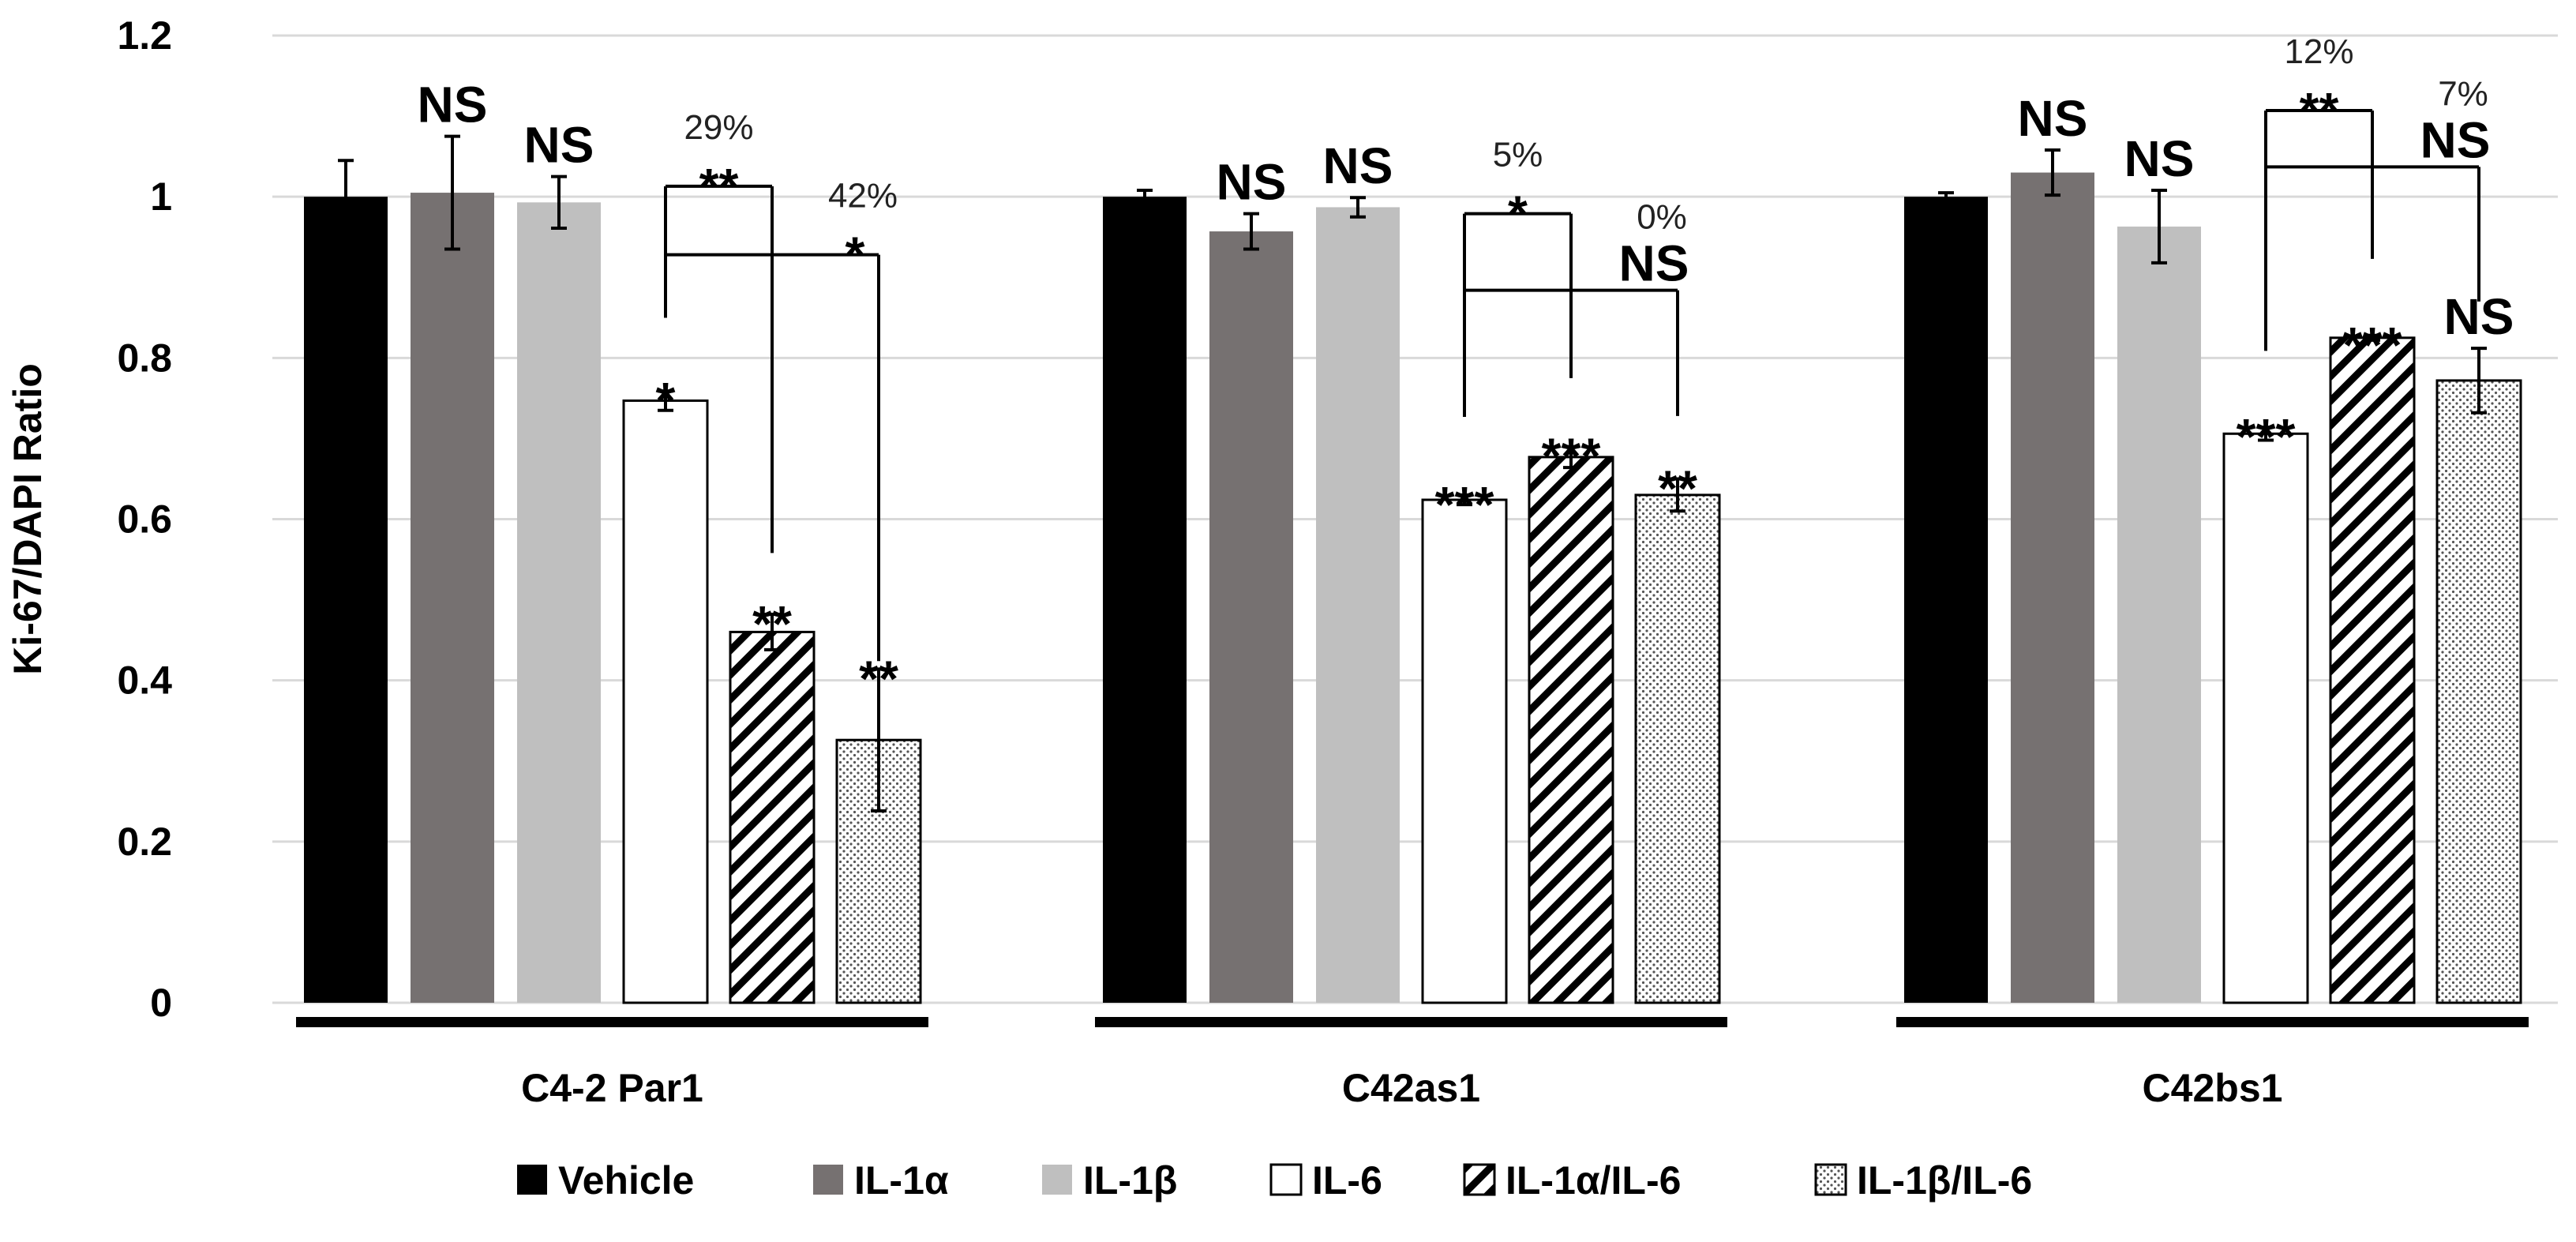 This screenshot has height=1242, width=2576. Describe the element at coordinates (1945, 1180) in the screenshot. I see `legend-label-il-1-il-6: IL-1β/IL-6` at that location.